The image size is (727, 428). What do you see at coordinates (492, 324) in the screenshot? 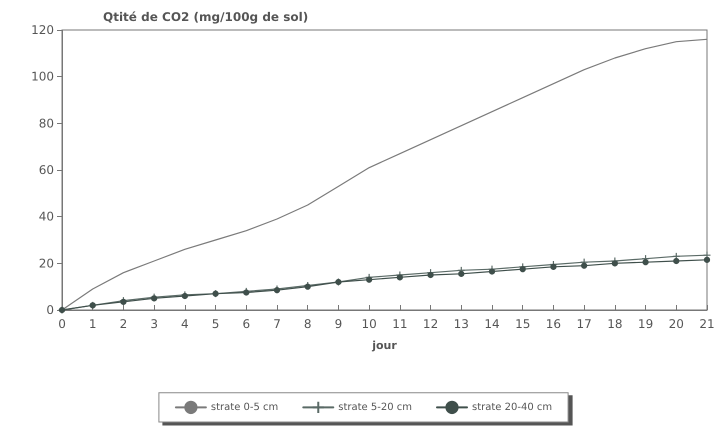
I see `x-tick-label: 14` at bounding box center [492, 324].